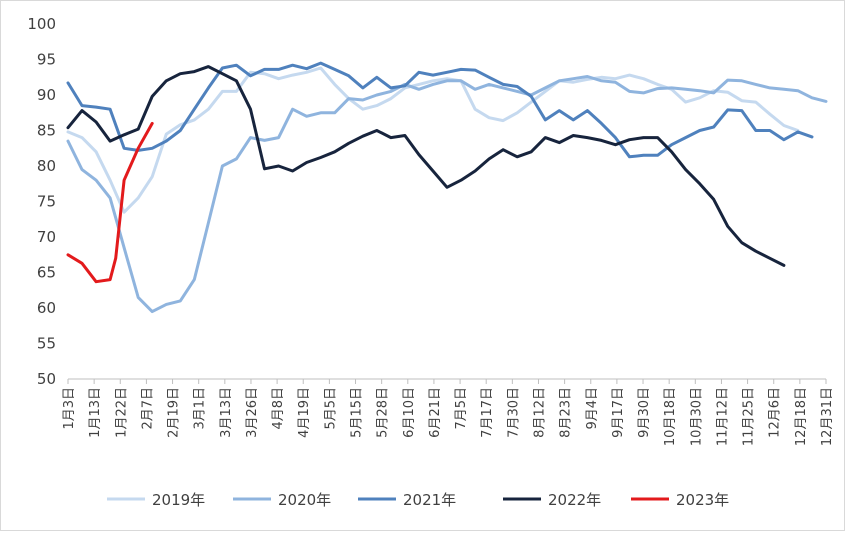 This screenshot has height=534, width=845. What do you see at coordinates (178, 500) in the screenshot?
I see `legend-label: 2019年` at bounding box center [178, 500].